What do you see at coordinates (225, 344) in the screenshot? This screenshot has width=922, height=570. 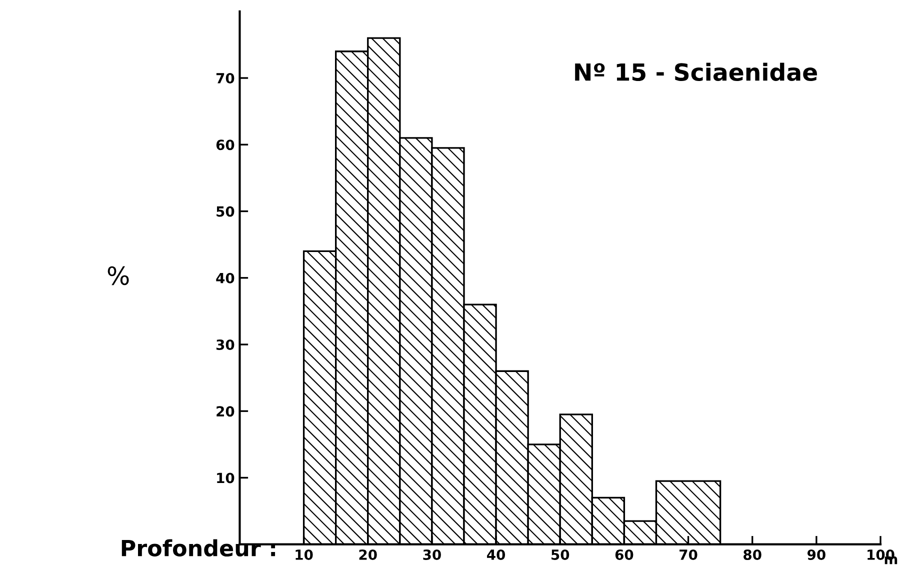 I see `y-tick-label: 30` at bounding box center [225, 344].